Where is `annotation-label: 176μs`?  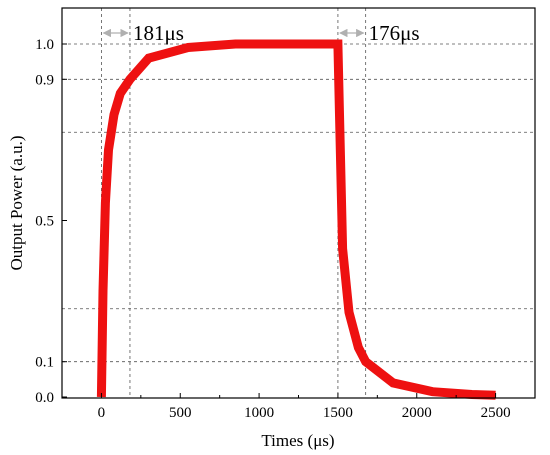 annotation-label: 176μs is located at coordinates (394, 33).